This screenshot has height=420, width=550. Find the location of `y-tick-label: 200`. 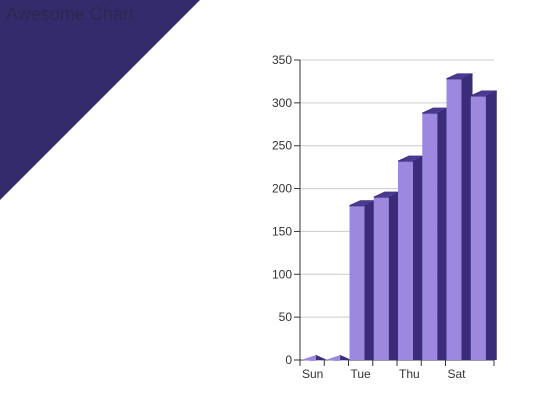

y-tick-label: 200 is located at coordinates (282, 189).